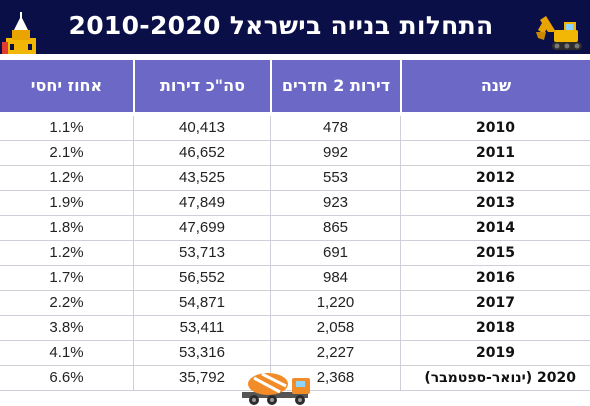 The width and height of the screenshot is (590, 406). I want to click on year-cell: 2016, so click(495, 278).